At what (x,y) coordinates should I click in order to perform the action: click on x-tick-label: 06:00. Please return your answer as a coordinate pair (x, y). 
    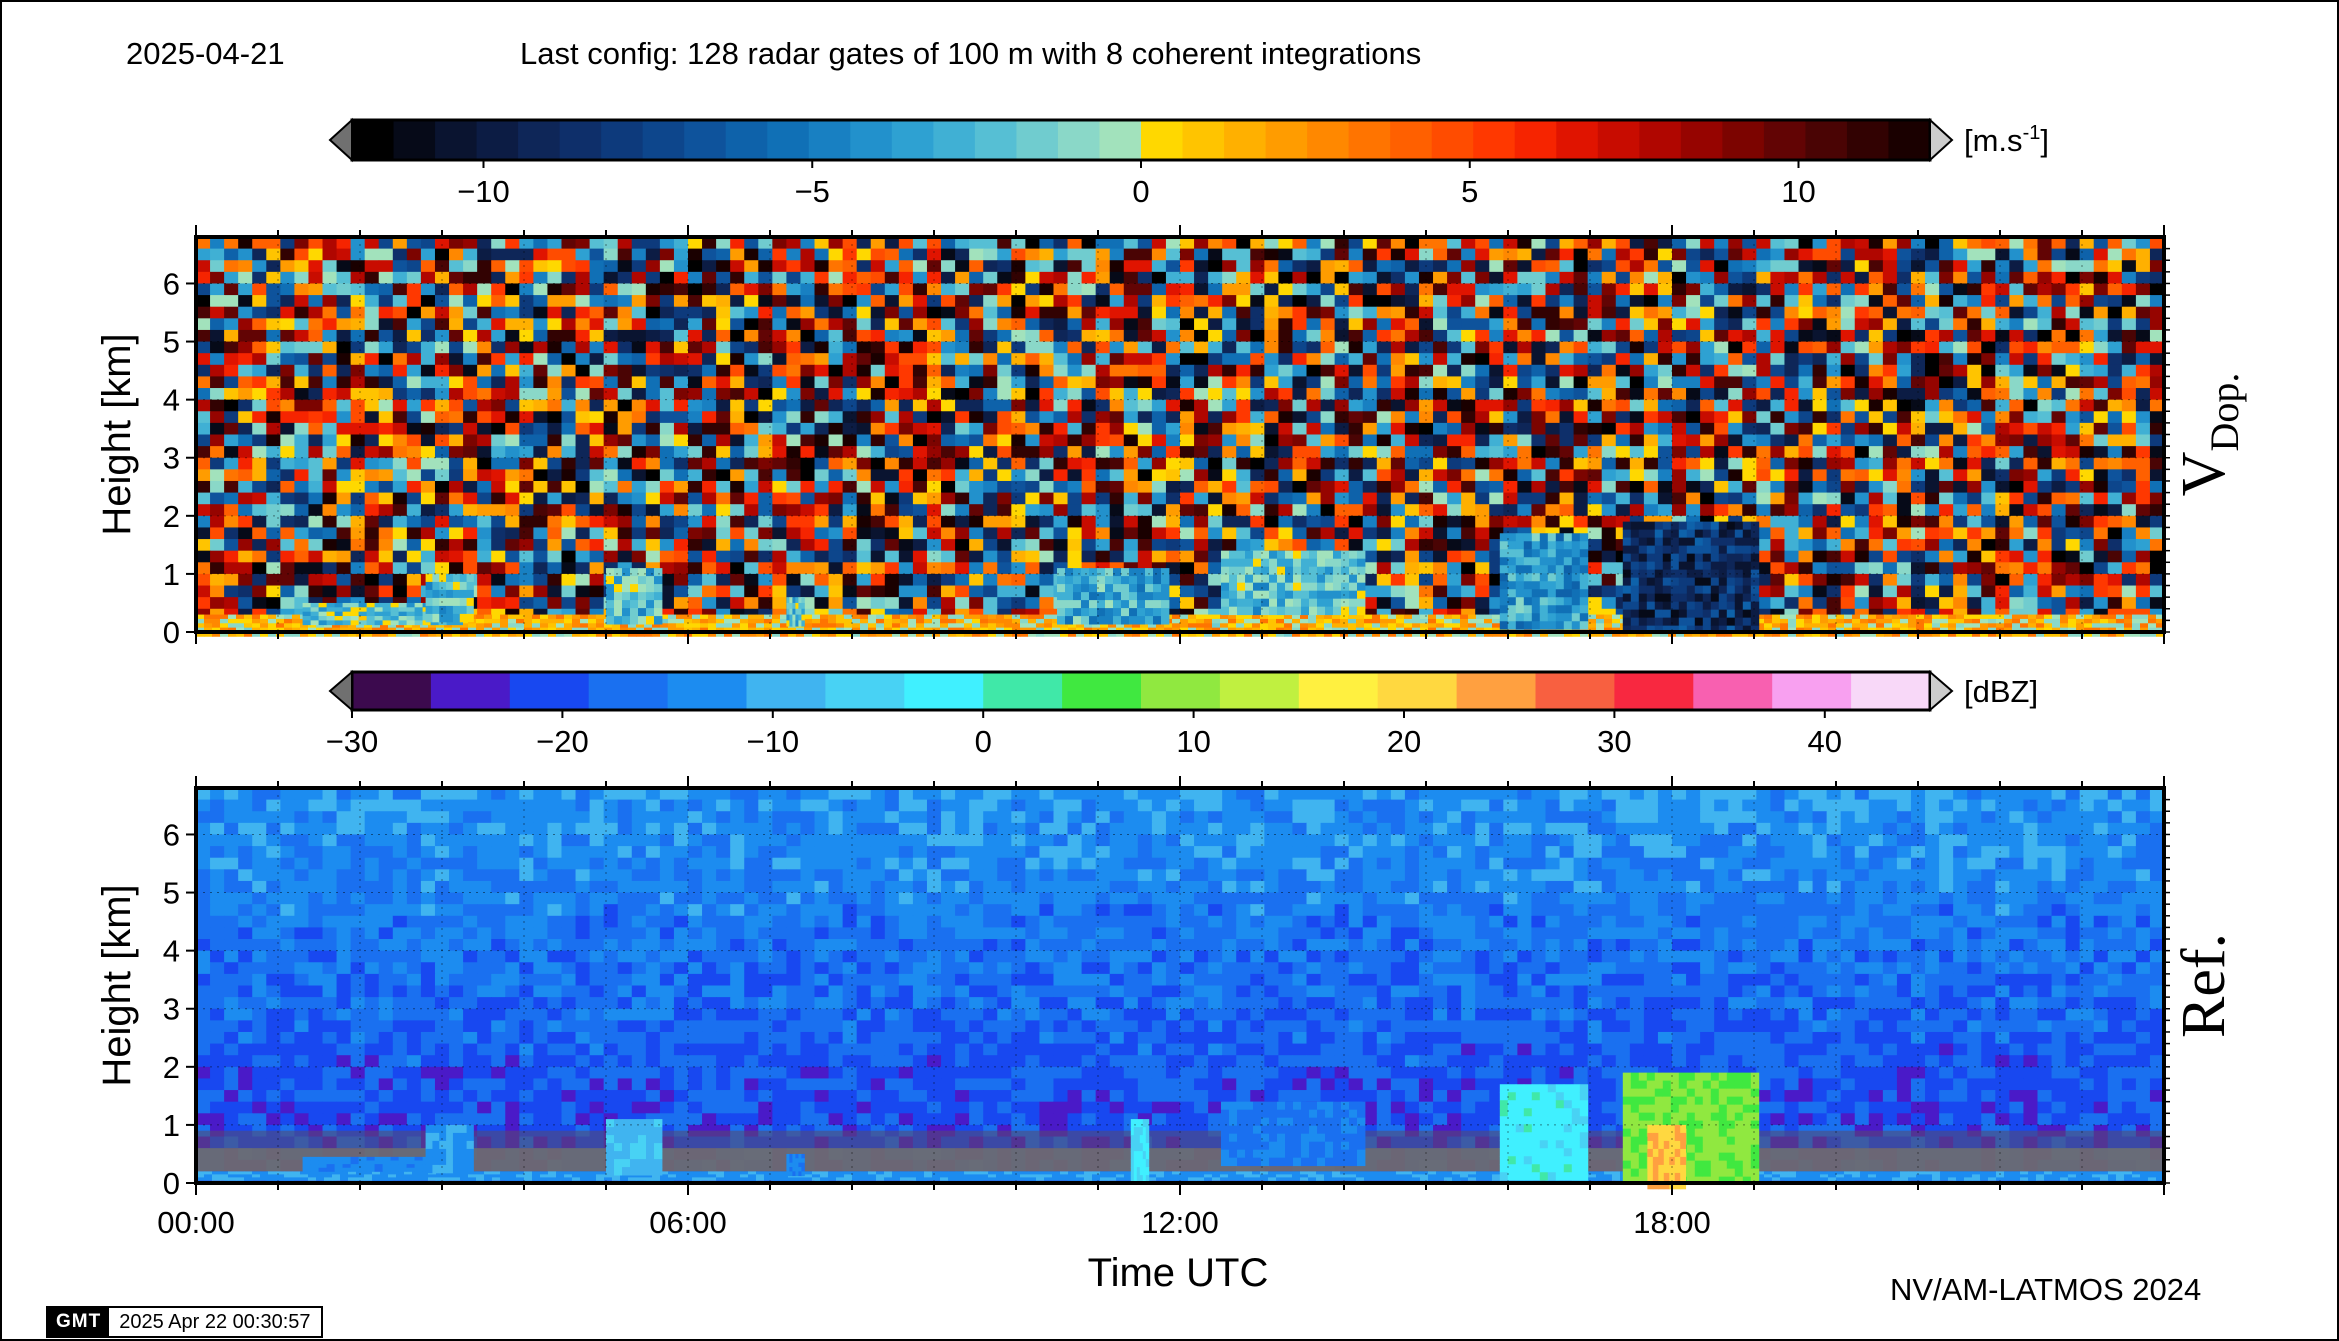
    Looking at the image, I should click on (688, 1222).